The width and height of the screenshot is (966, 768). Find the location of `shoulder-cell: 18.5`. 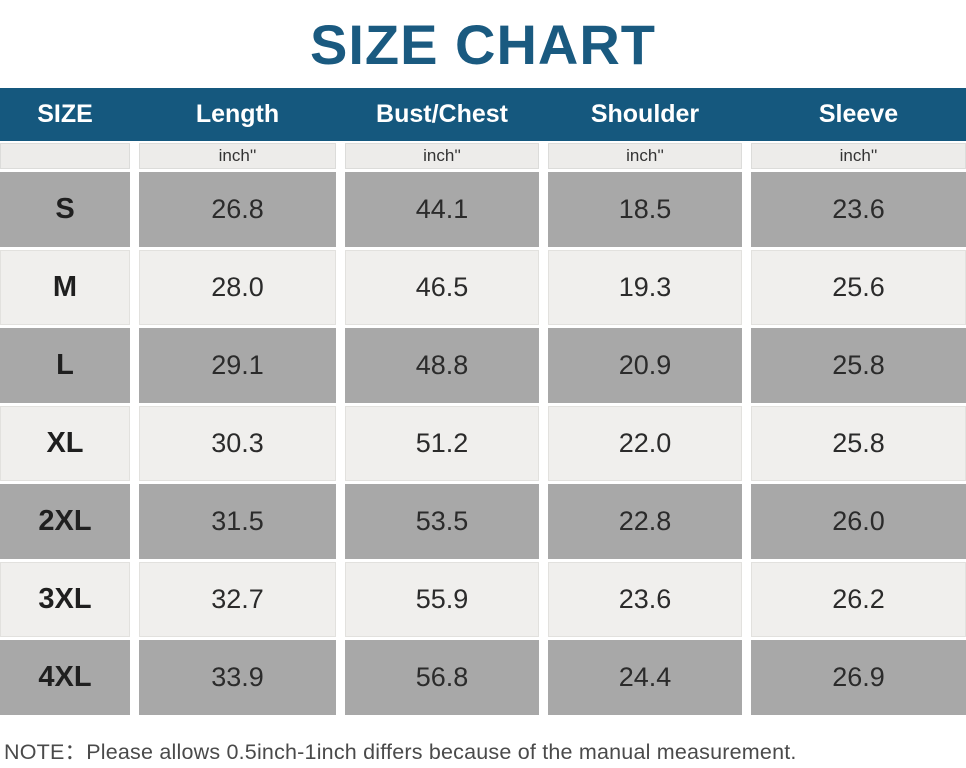

shoulder-cell: 18.5 is located at coordinates (645, 209).